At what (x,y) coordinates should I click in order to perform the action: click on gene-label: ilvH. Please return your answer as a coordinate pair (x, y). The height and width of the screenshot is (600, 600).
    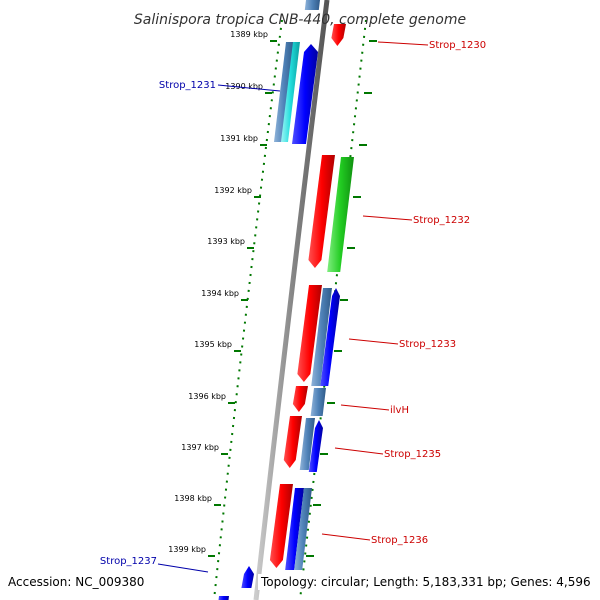
    Looking at the image, I should click on (399, 410).